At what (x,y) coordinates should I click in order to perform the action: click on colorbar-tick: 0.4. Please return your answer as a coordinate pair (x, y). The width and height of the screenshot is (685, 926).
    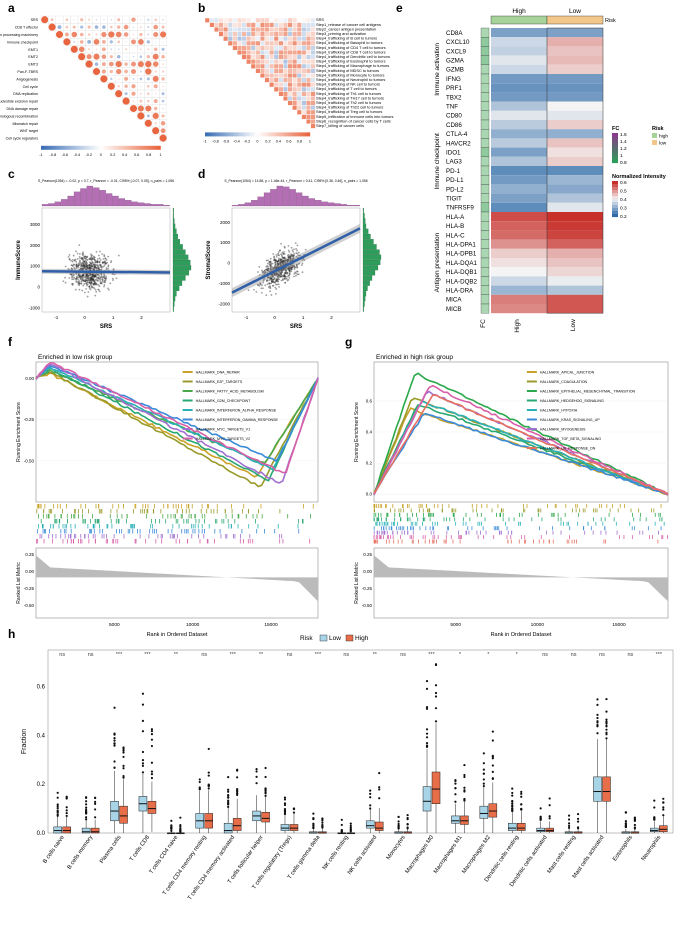
    Looking at the image, I should click on (278, 141).